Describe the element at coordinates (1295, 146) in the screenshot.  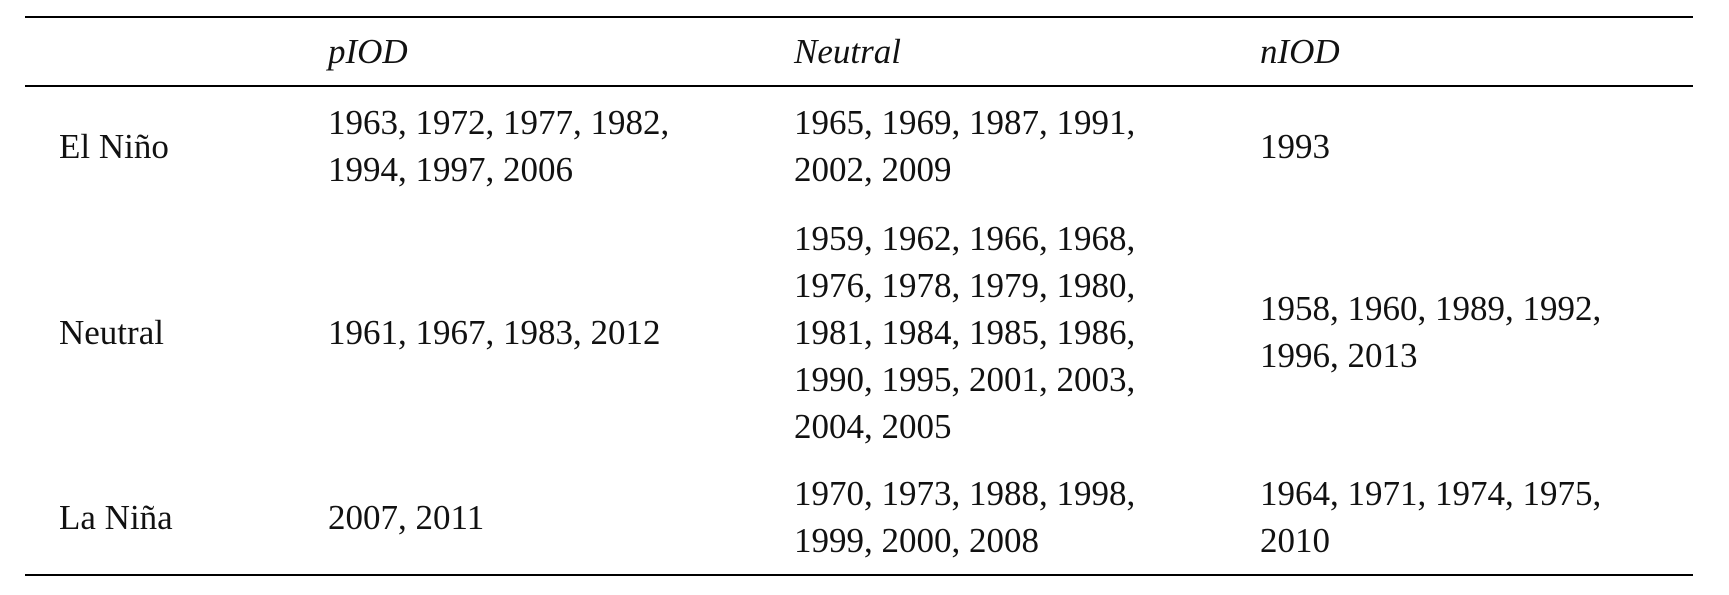
I see `data-cell-text: 1993` at that location.